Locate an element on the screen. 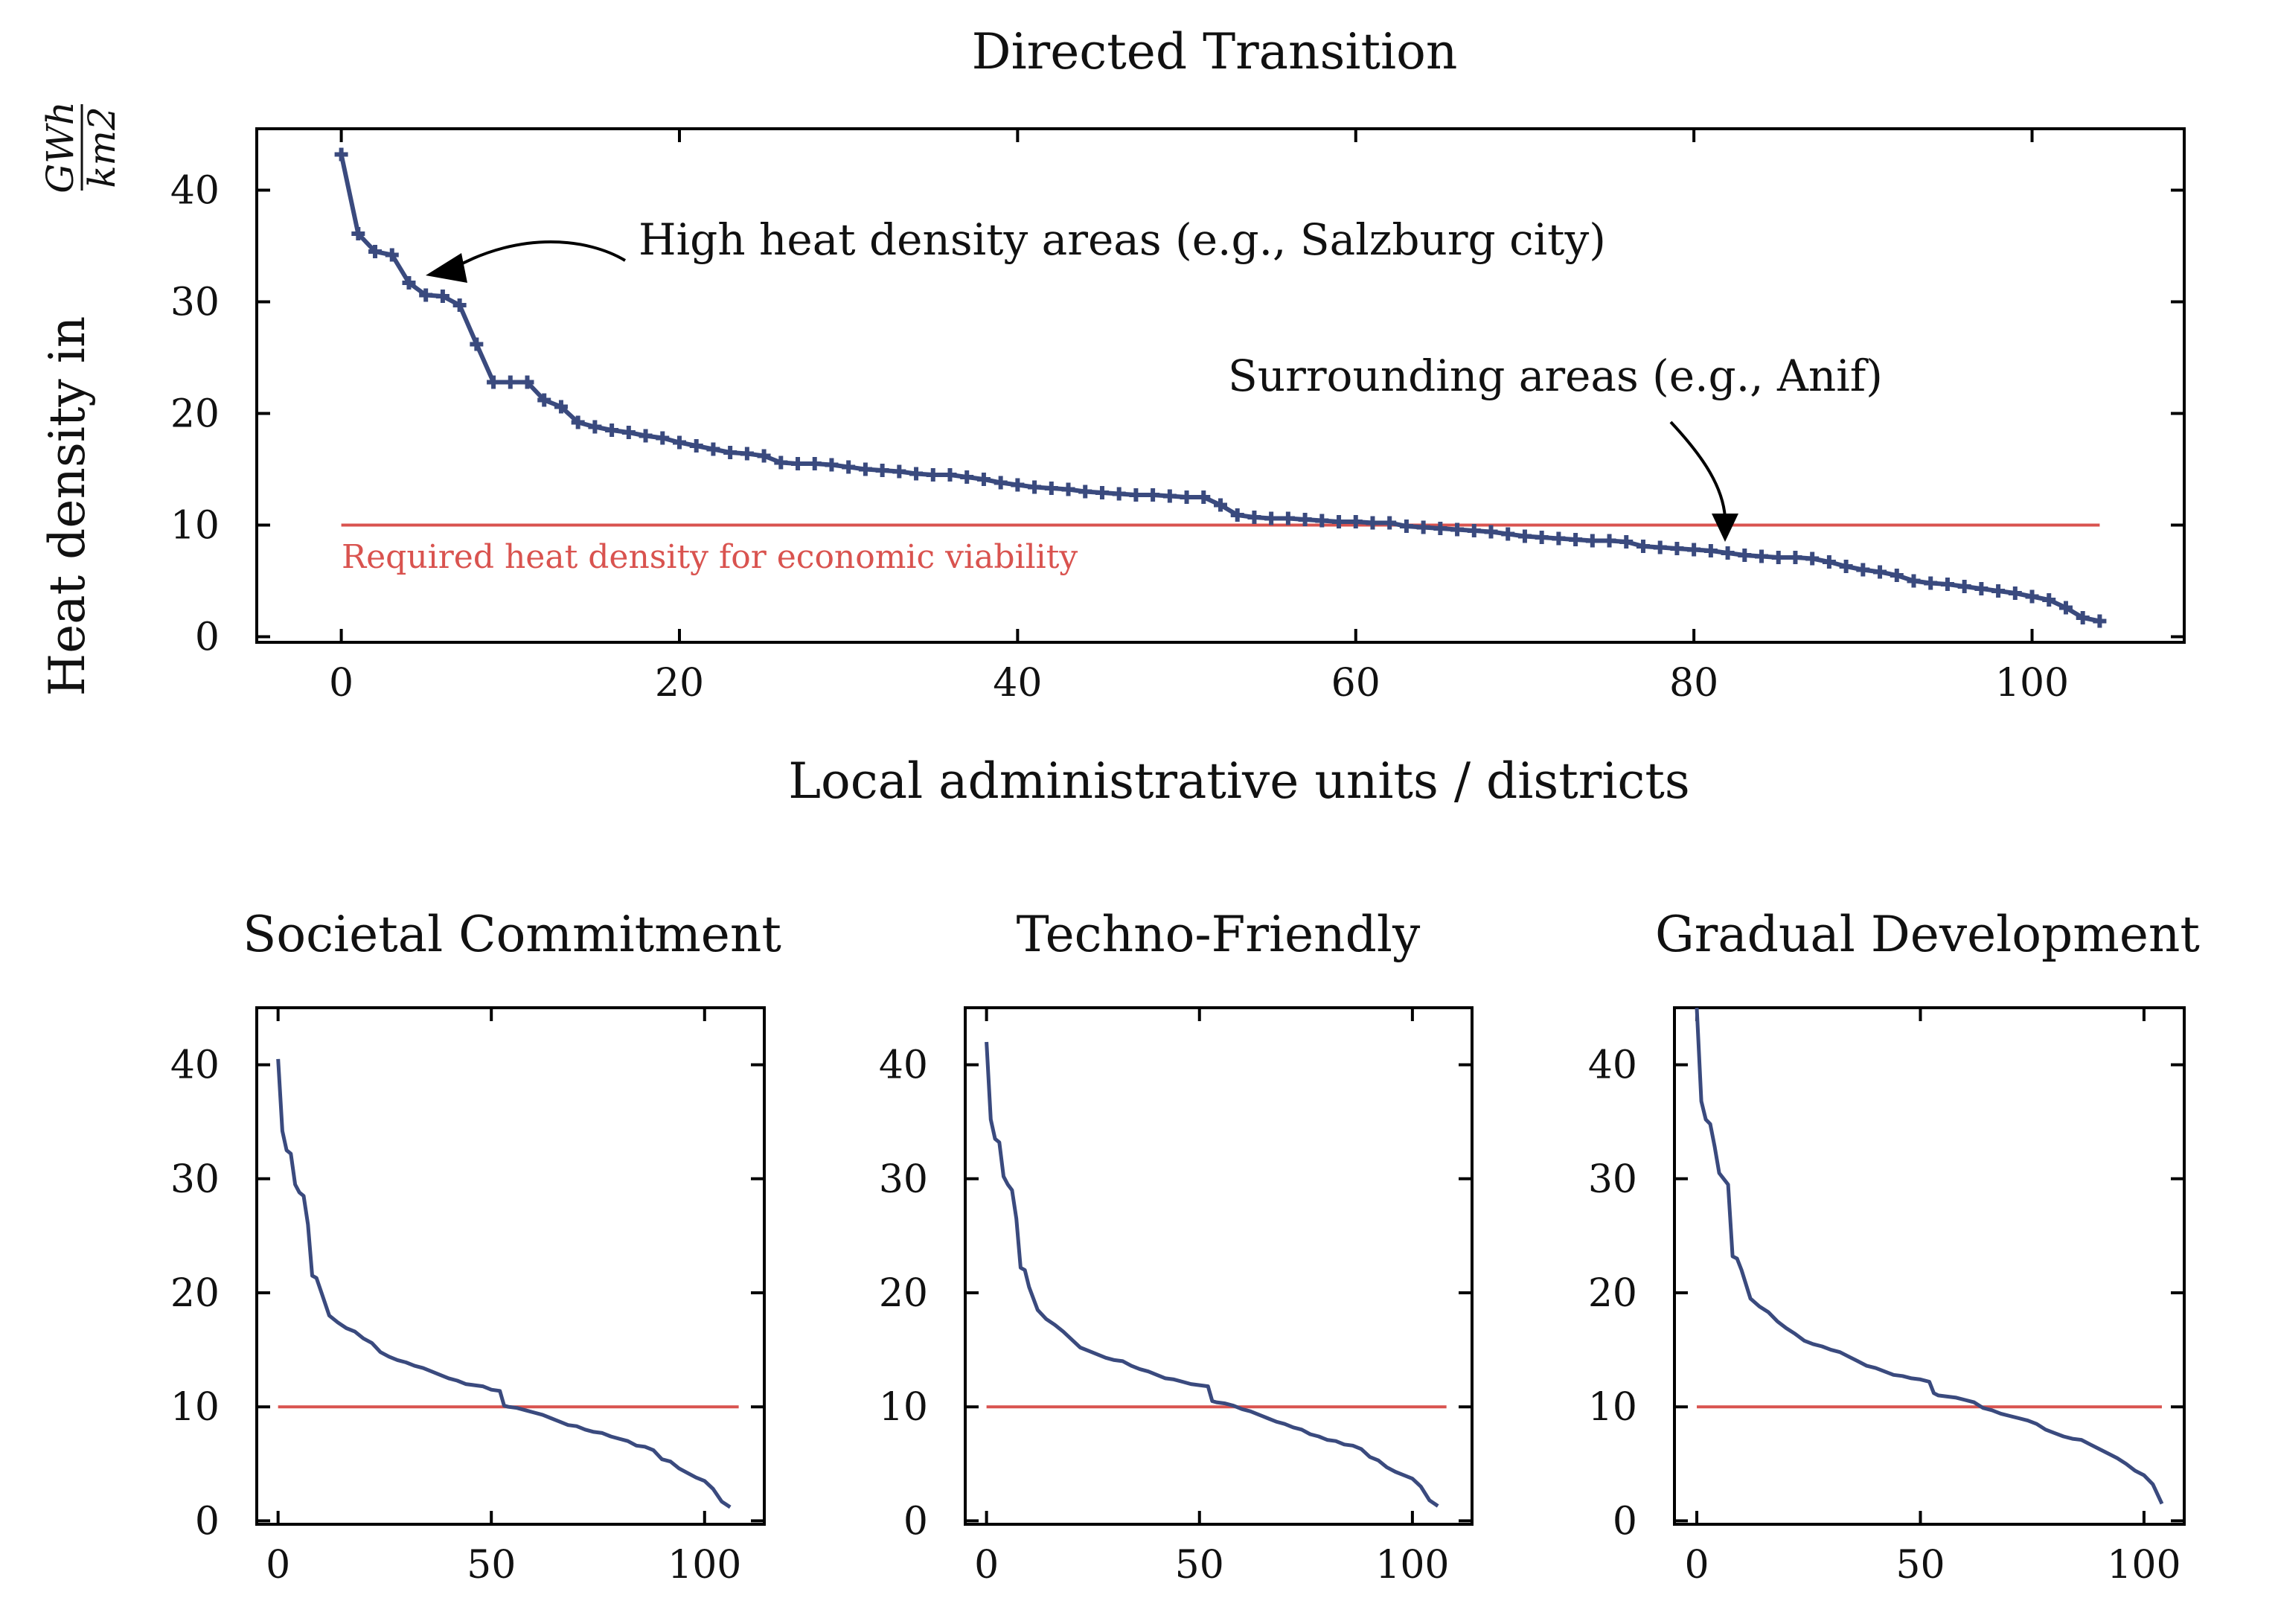 This screenshot has width=2278, height=1624. title-societal-commitment: Societal Commitment is located at coordinates (512, 934).